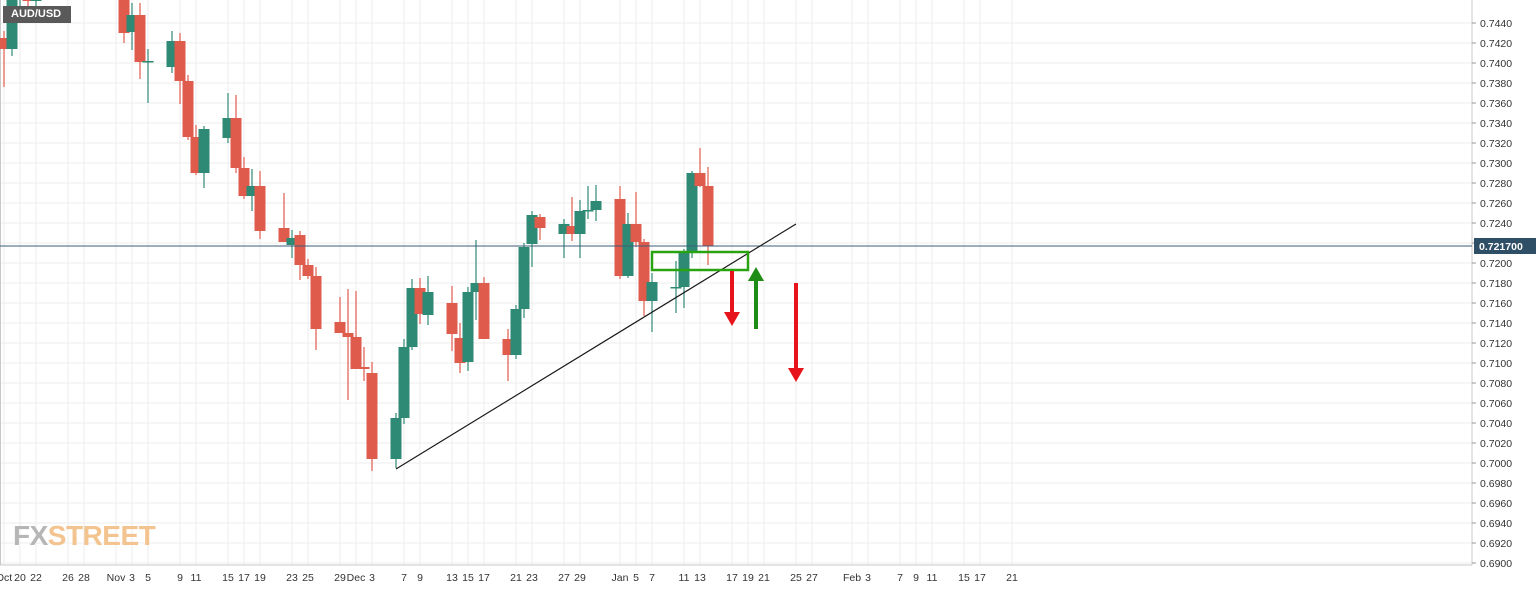 The width and height of the screenshot is (1536, 594). Describe the element at coordinates (37, 14) in the screenshot. I see `symbol-label: AUD/USD` at that location.